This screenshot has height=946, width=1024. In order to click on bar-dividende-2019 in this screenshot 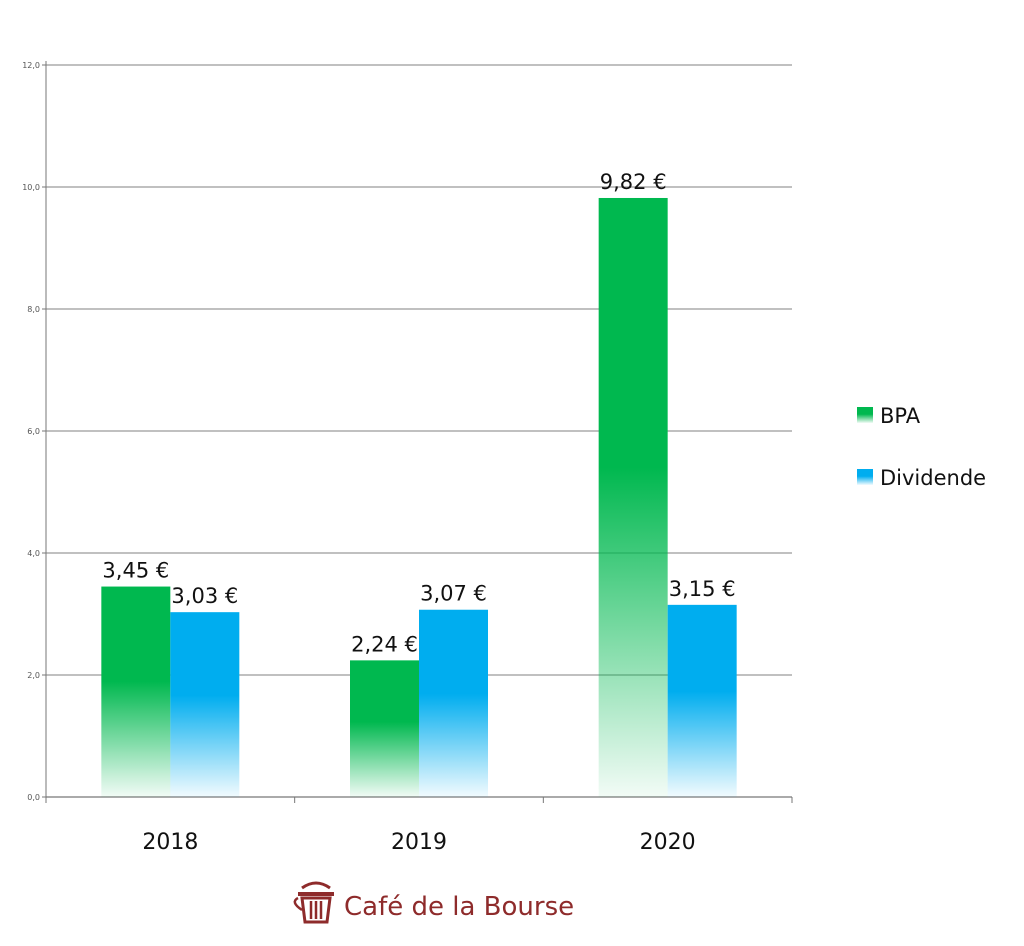, I will do `click(453, 703)`.